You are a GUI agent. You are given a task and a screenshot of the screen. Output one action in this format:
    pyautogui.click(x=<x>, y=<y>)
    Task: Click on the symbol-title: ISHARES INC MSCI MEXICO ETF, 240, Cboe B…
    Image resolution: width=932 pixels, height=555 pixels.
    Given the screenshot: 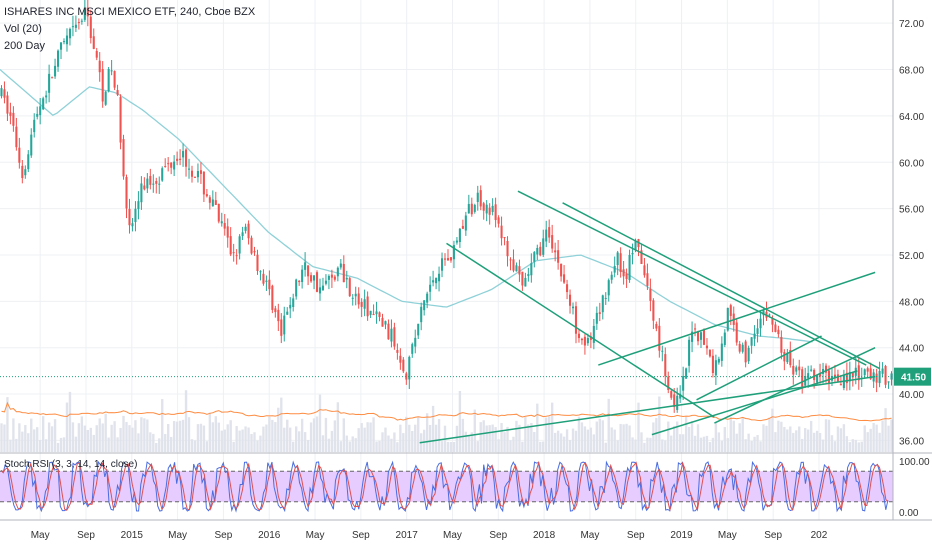 What is the action you would take?
    pyautogui.click(x=130, y=12)
    